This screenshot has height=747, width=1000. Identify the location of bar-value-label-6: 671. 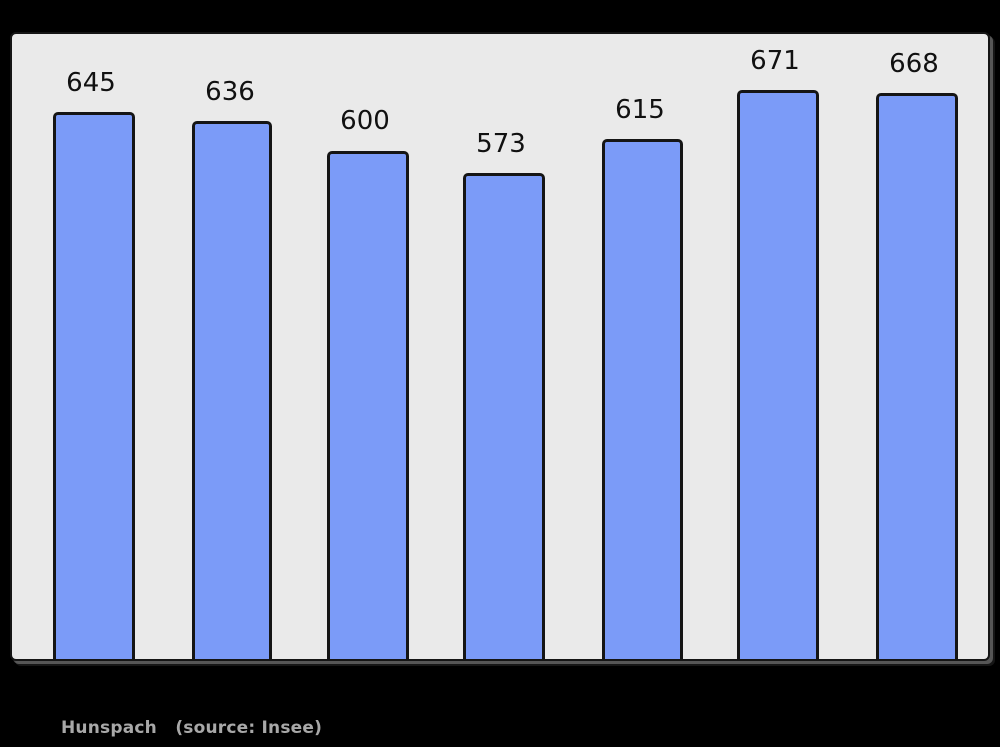
(775, 61).